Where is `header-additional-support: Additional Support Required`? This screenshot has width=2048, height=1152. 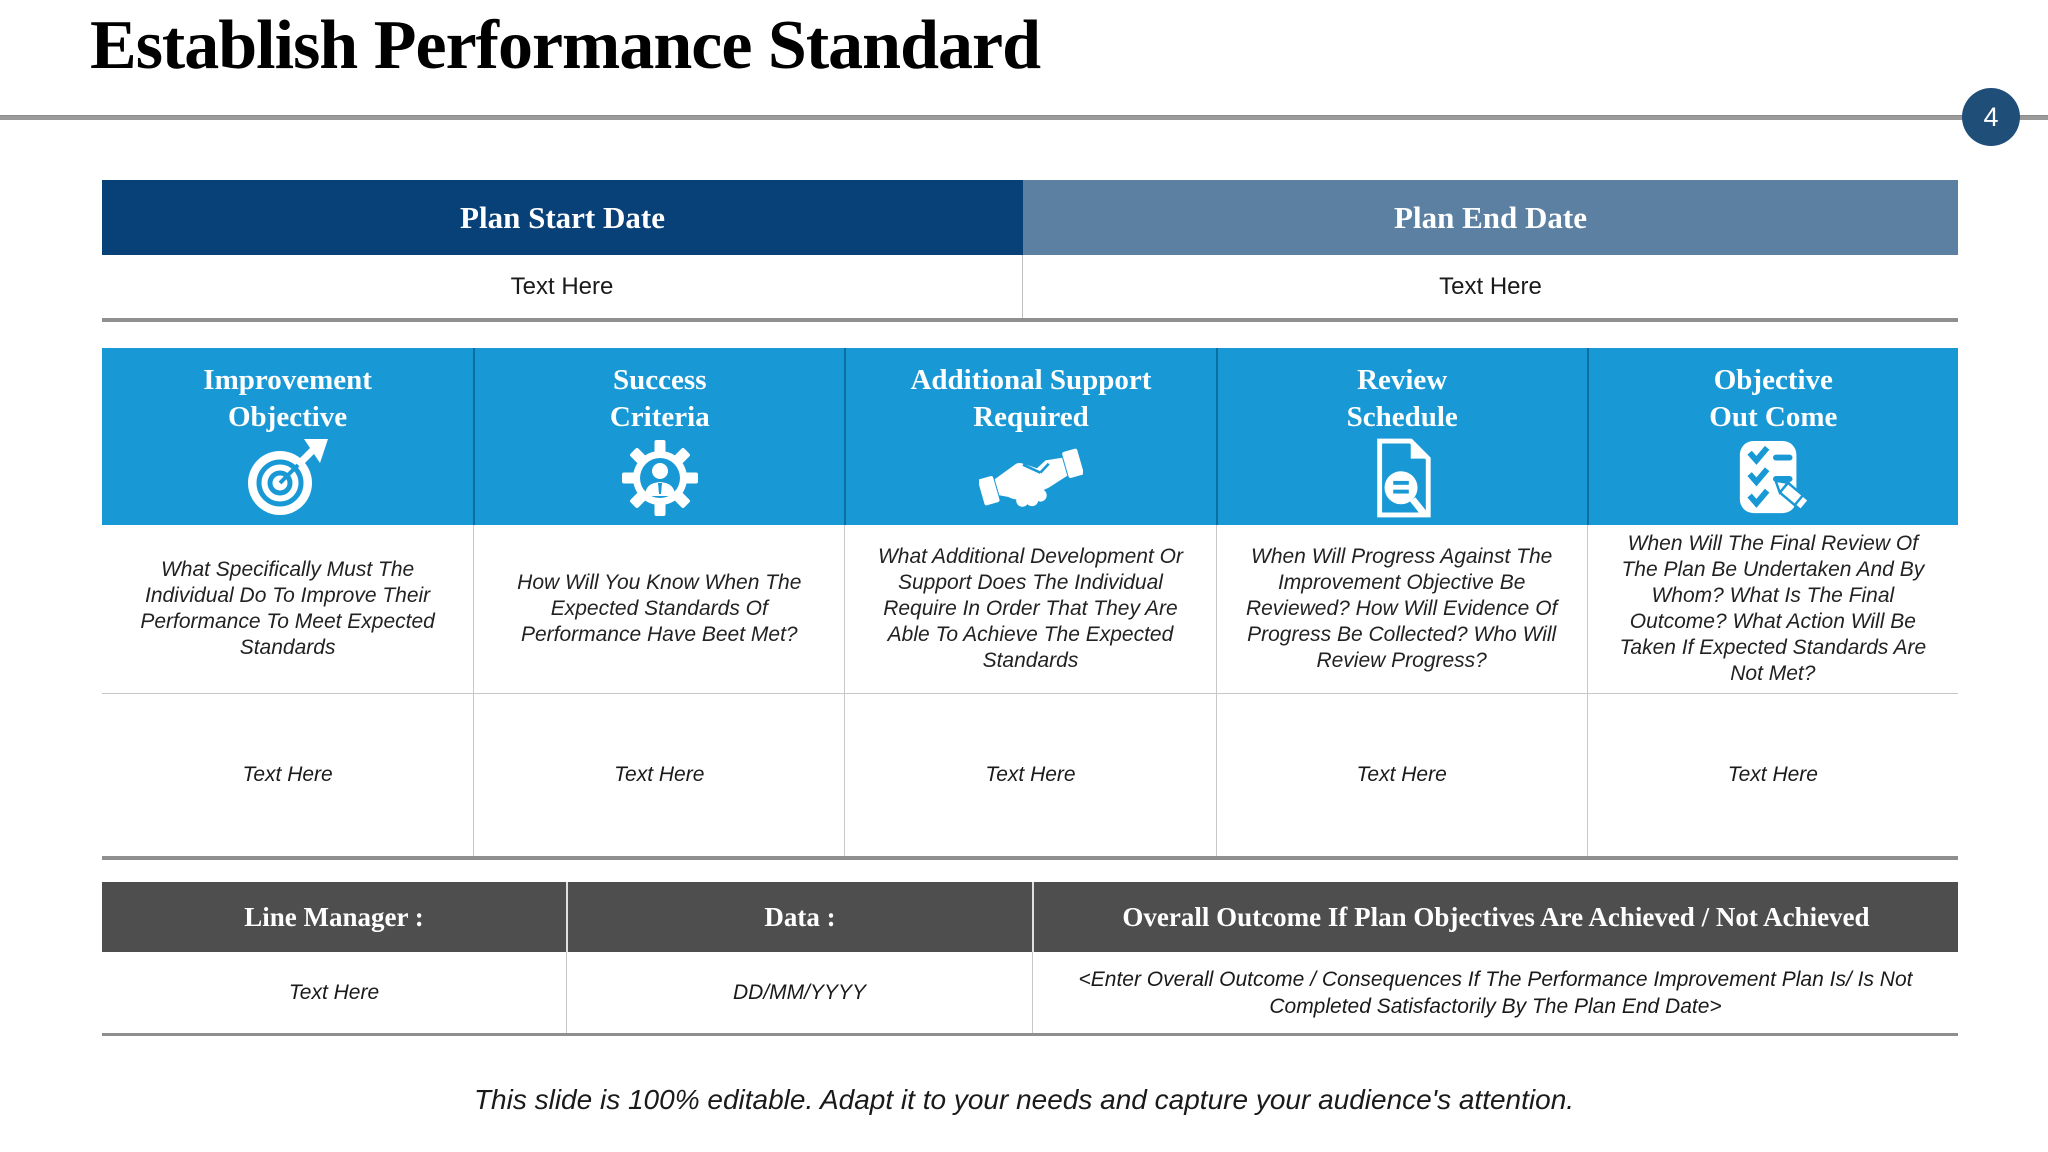
header-additional-support: Additional Support Required is located at coordinates (1030, 436).